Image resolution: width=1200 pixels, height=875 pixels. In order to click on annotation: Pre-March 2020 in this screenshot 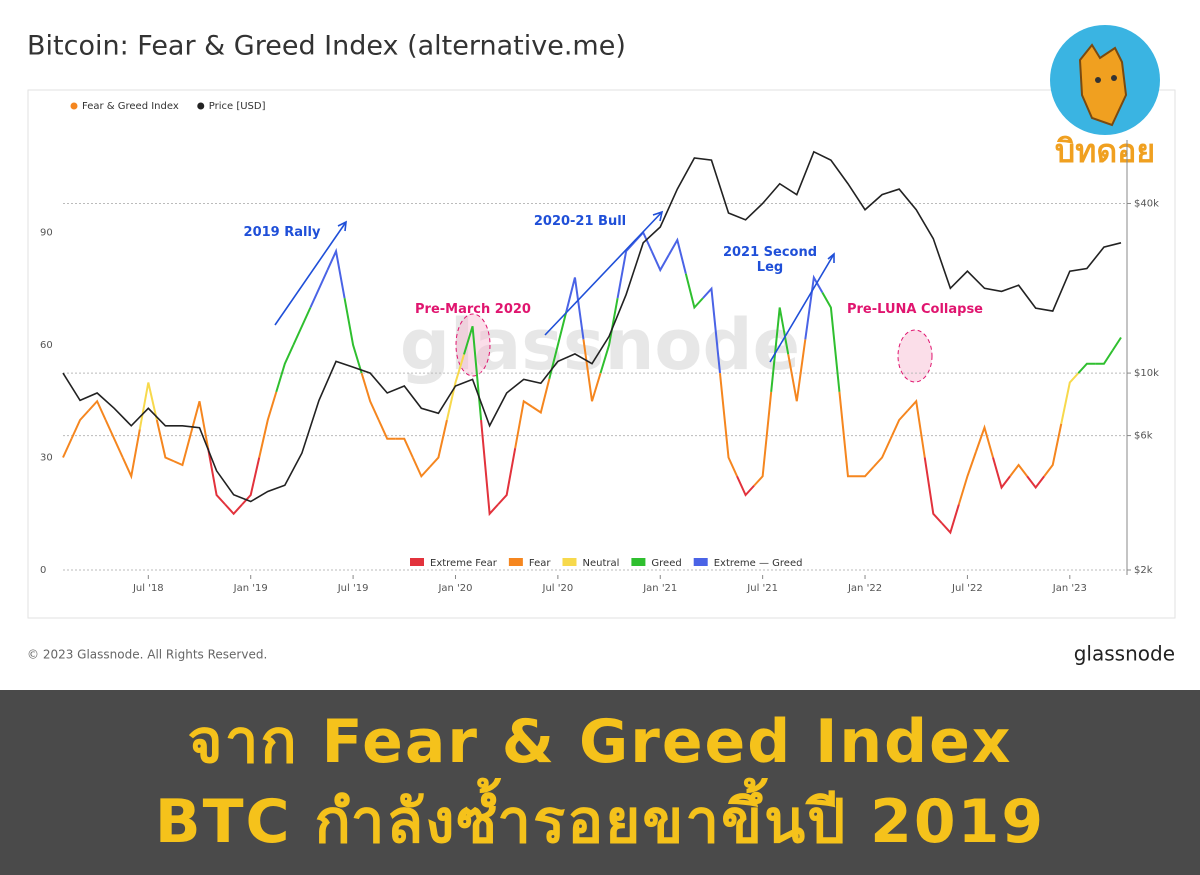, I will do `click(473, 309)`.